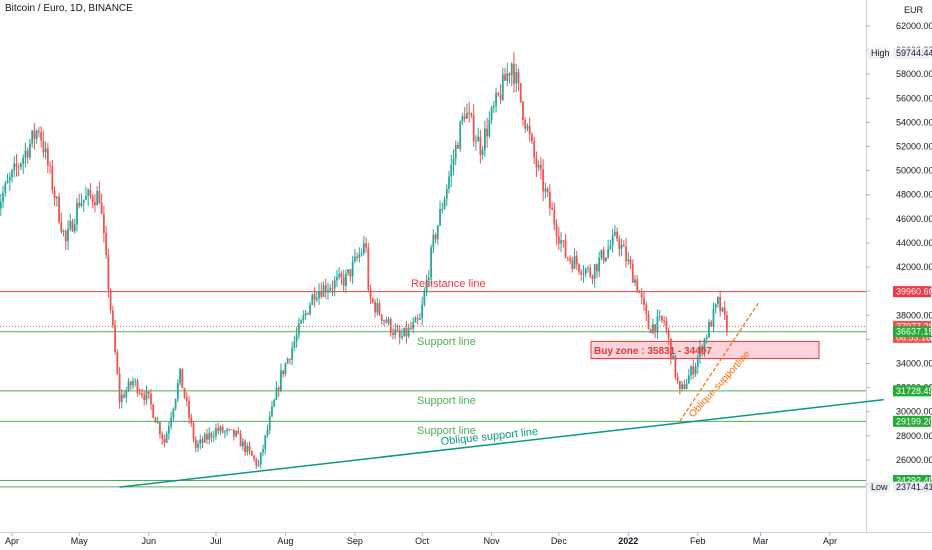  Describe the element at coordinates (880, 53) in the screenshot. I see `price-tag-label: High` at that location.